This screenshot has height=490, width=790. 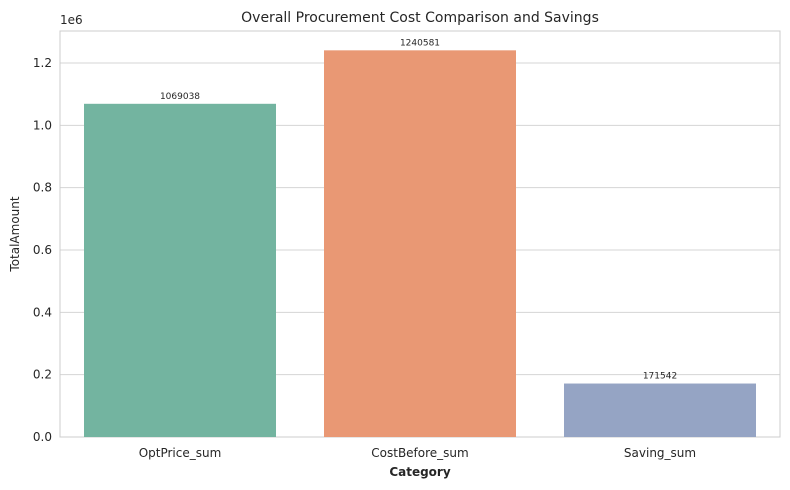 I want to click on y-tick-label: 0.6, so click(x=42, y=250).